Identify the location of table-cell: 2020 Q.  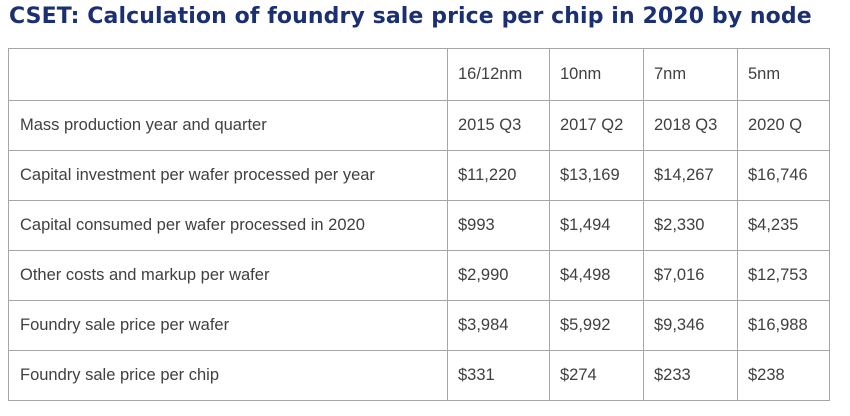
(783, 125).